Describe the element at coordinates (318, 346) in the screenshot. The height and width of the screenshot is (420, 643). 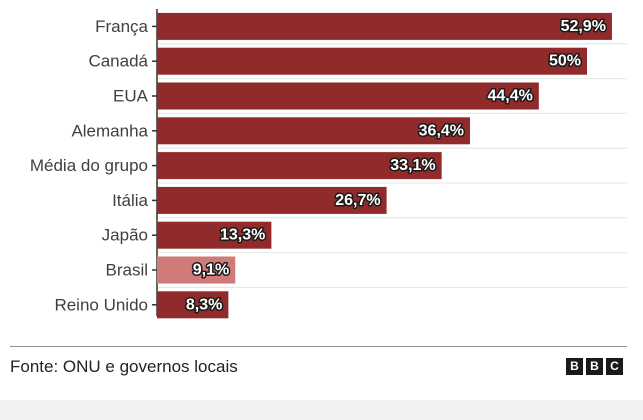
I see `footer-divider` at that location.